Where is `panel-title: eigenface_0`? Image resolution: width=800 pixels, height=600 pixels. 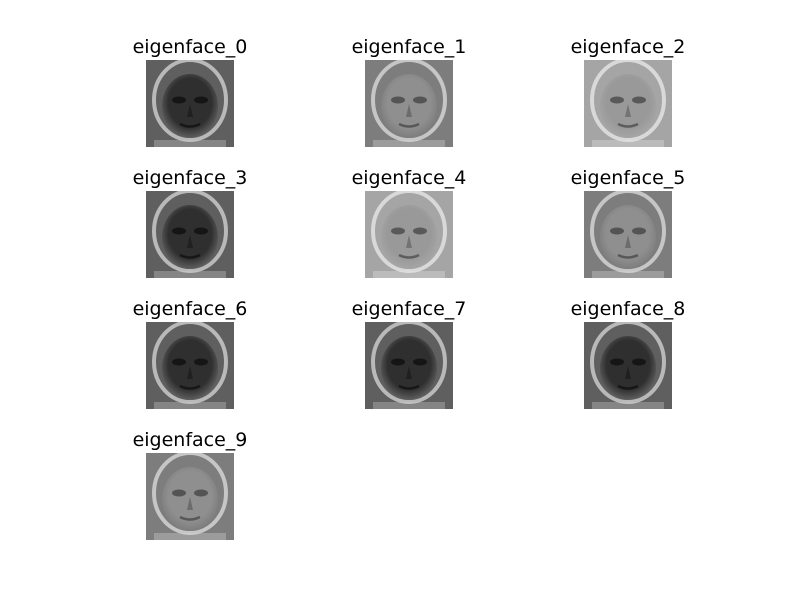
panel-title: eigenface_0 is located at coordinates (190, 47).